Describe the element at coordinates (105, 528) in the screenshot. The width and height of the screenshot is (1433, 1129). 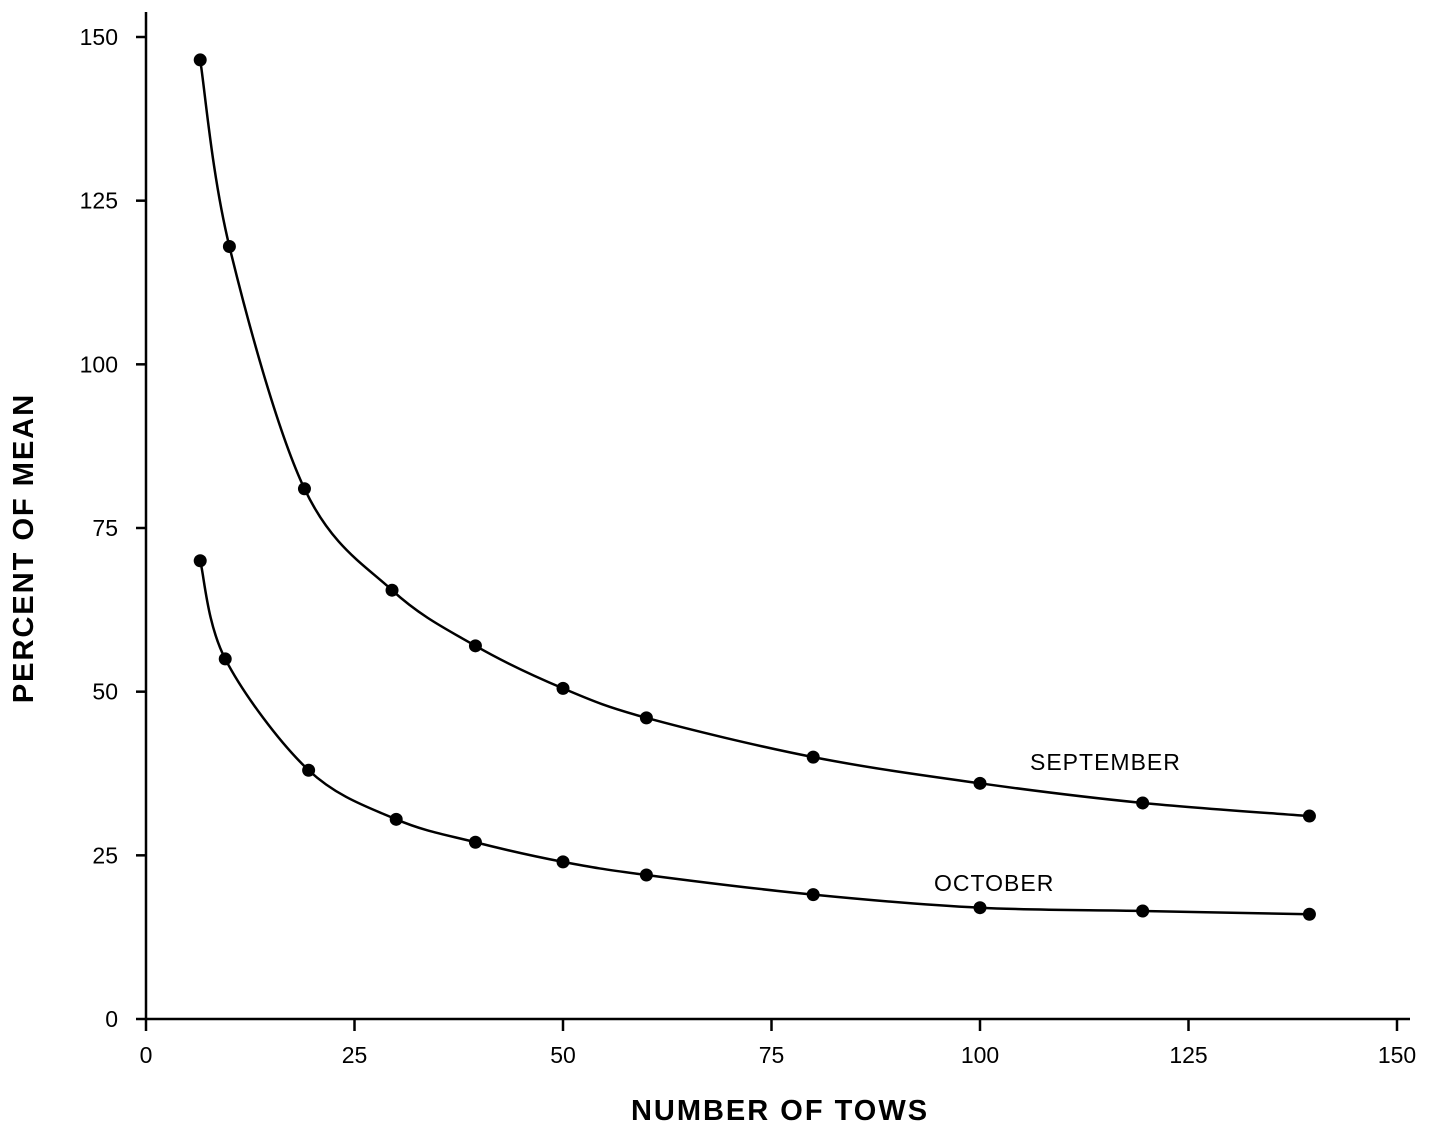
I see `y-tick-label: 75` at that location.